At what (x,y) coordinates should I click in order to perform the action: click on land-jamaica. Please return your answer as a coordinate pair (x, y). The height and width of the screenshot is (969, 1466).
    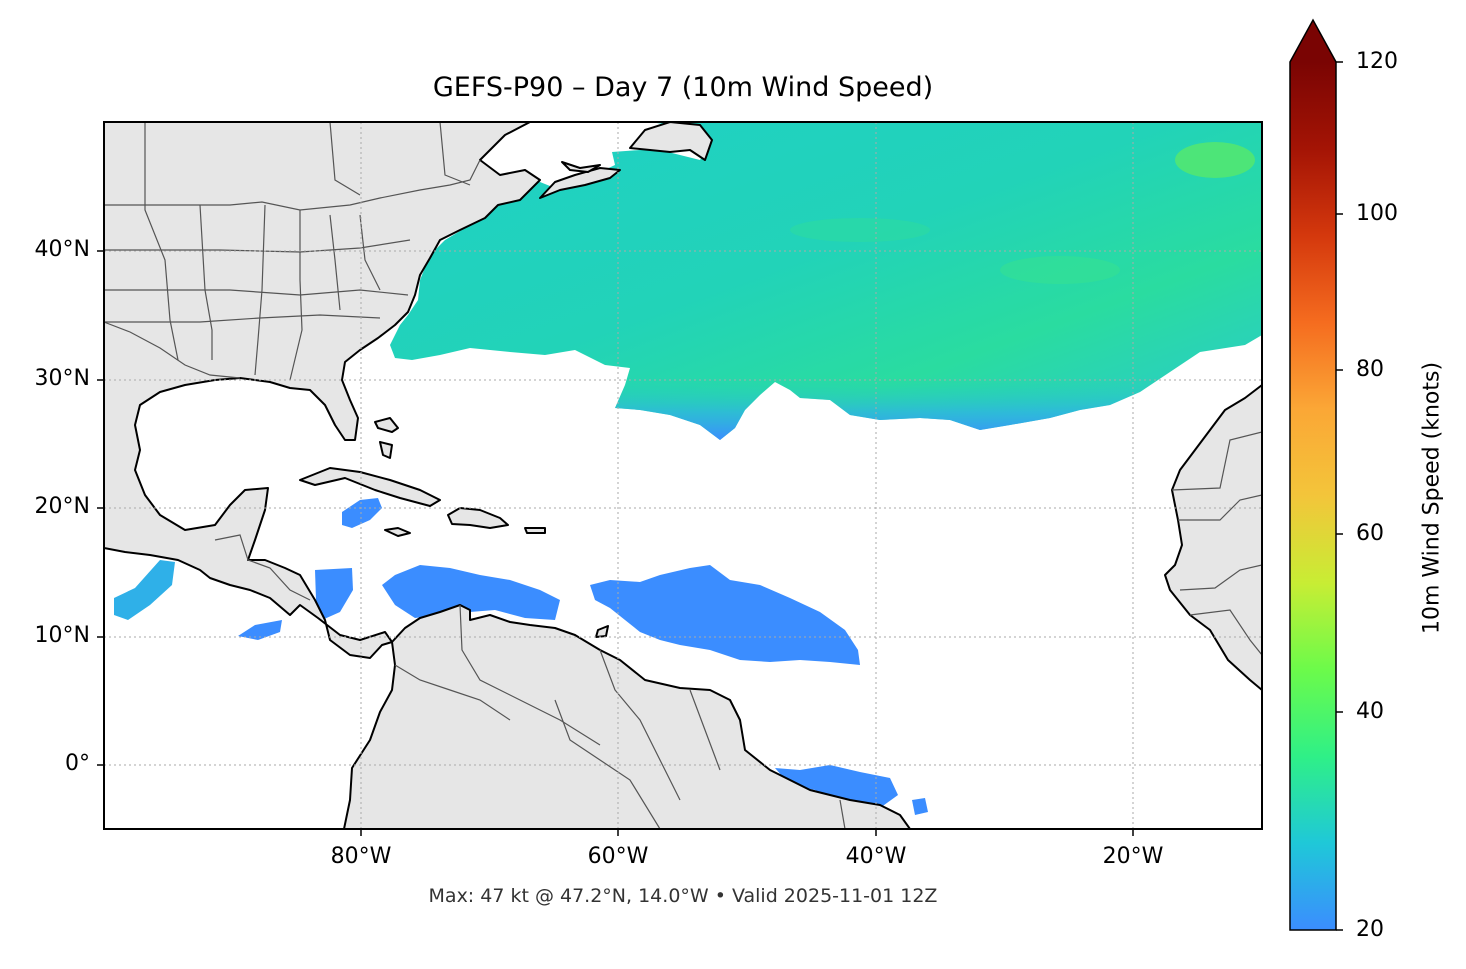
    Looking at the image, I should click on (397, 532).